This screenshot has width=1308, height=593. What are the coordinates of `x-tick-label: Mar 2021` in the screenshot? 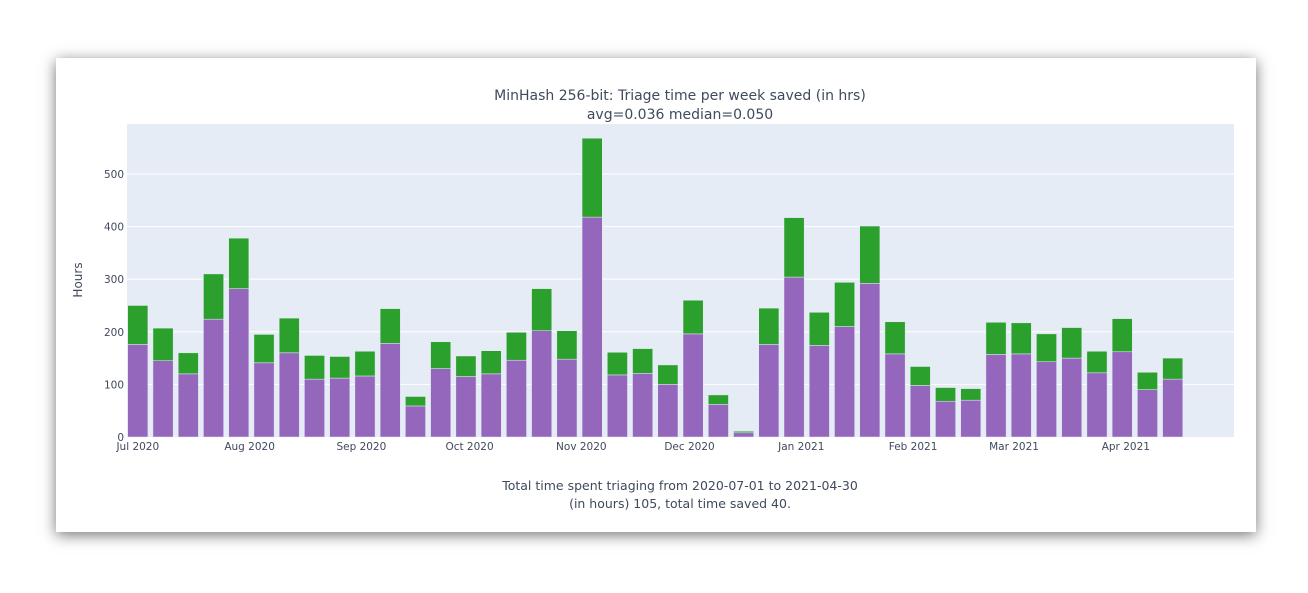 It's located at (1014, 447).